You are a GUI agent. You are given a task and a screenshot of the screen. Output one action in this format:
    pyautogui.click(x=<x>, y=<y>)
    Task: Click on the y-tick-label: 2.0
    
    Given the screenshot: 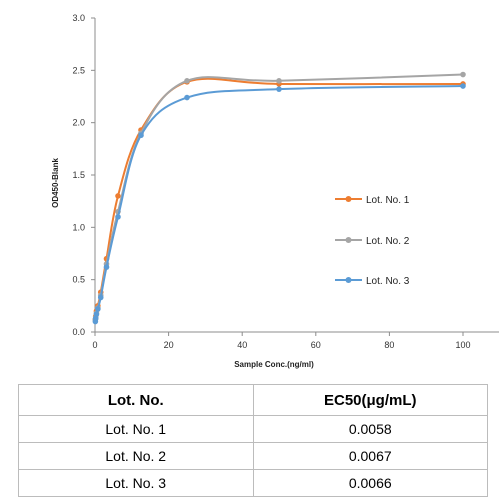 What is the action you would take?
    pyautogui.click(x=78, y=123)
    